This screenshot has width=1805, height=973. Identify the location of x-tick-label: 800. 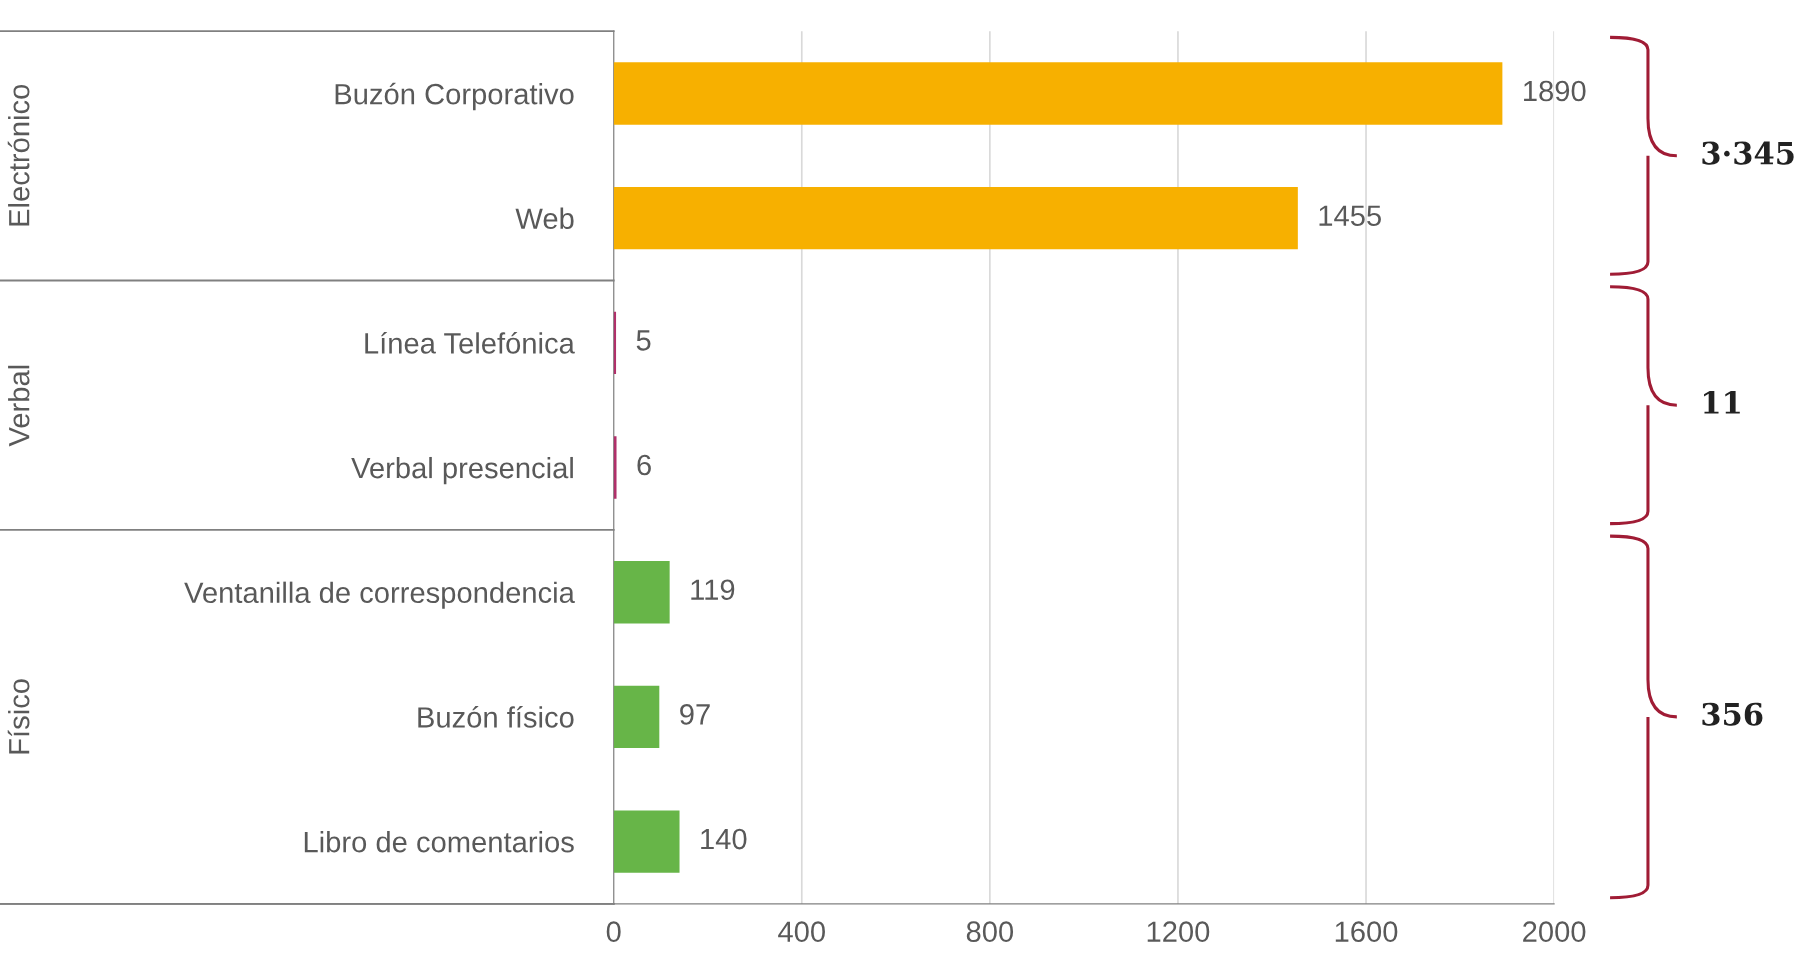
(990, 932).